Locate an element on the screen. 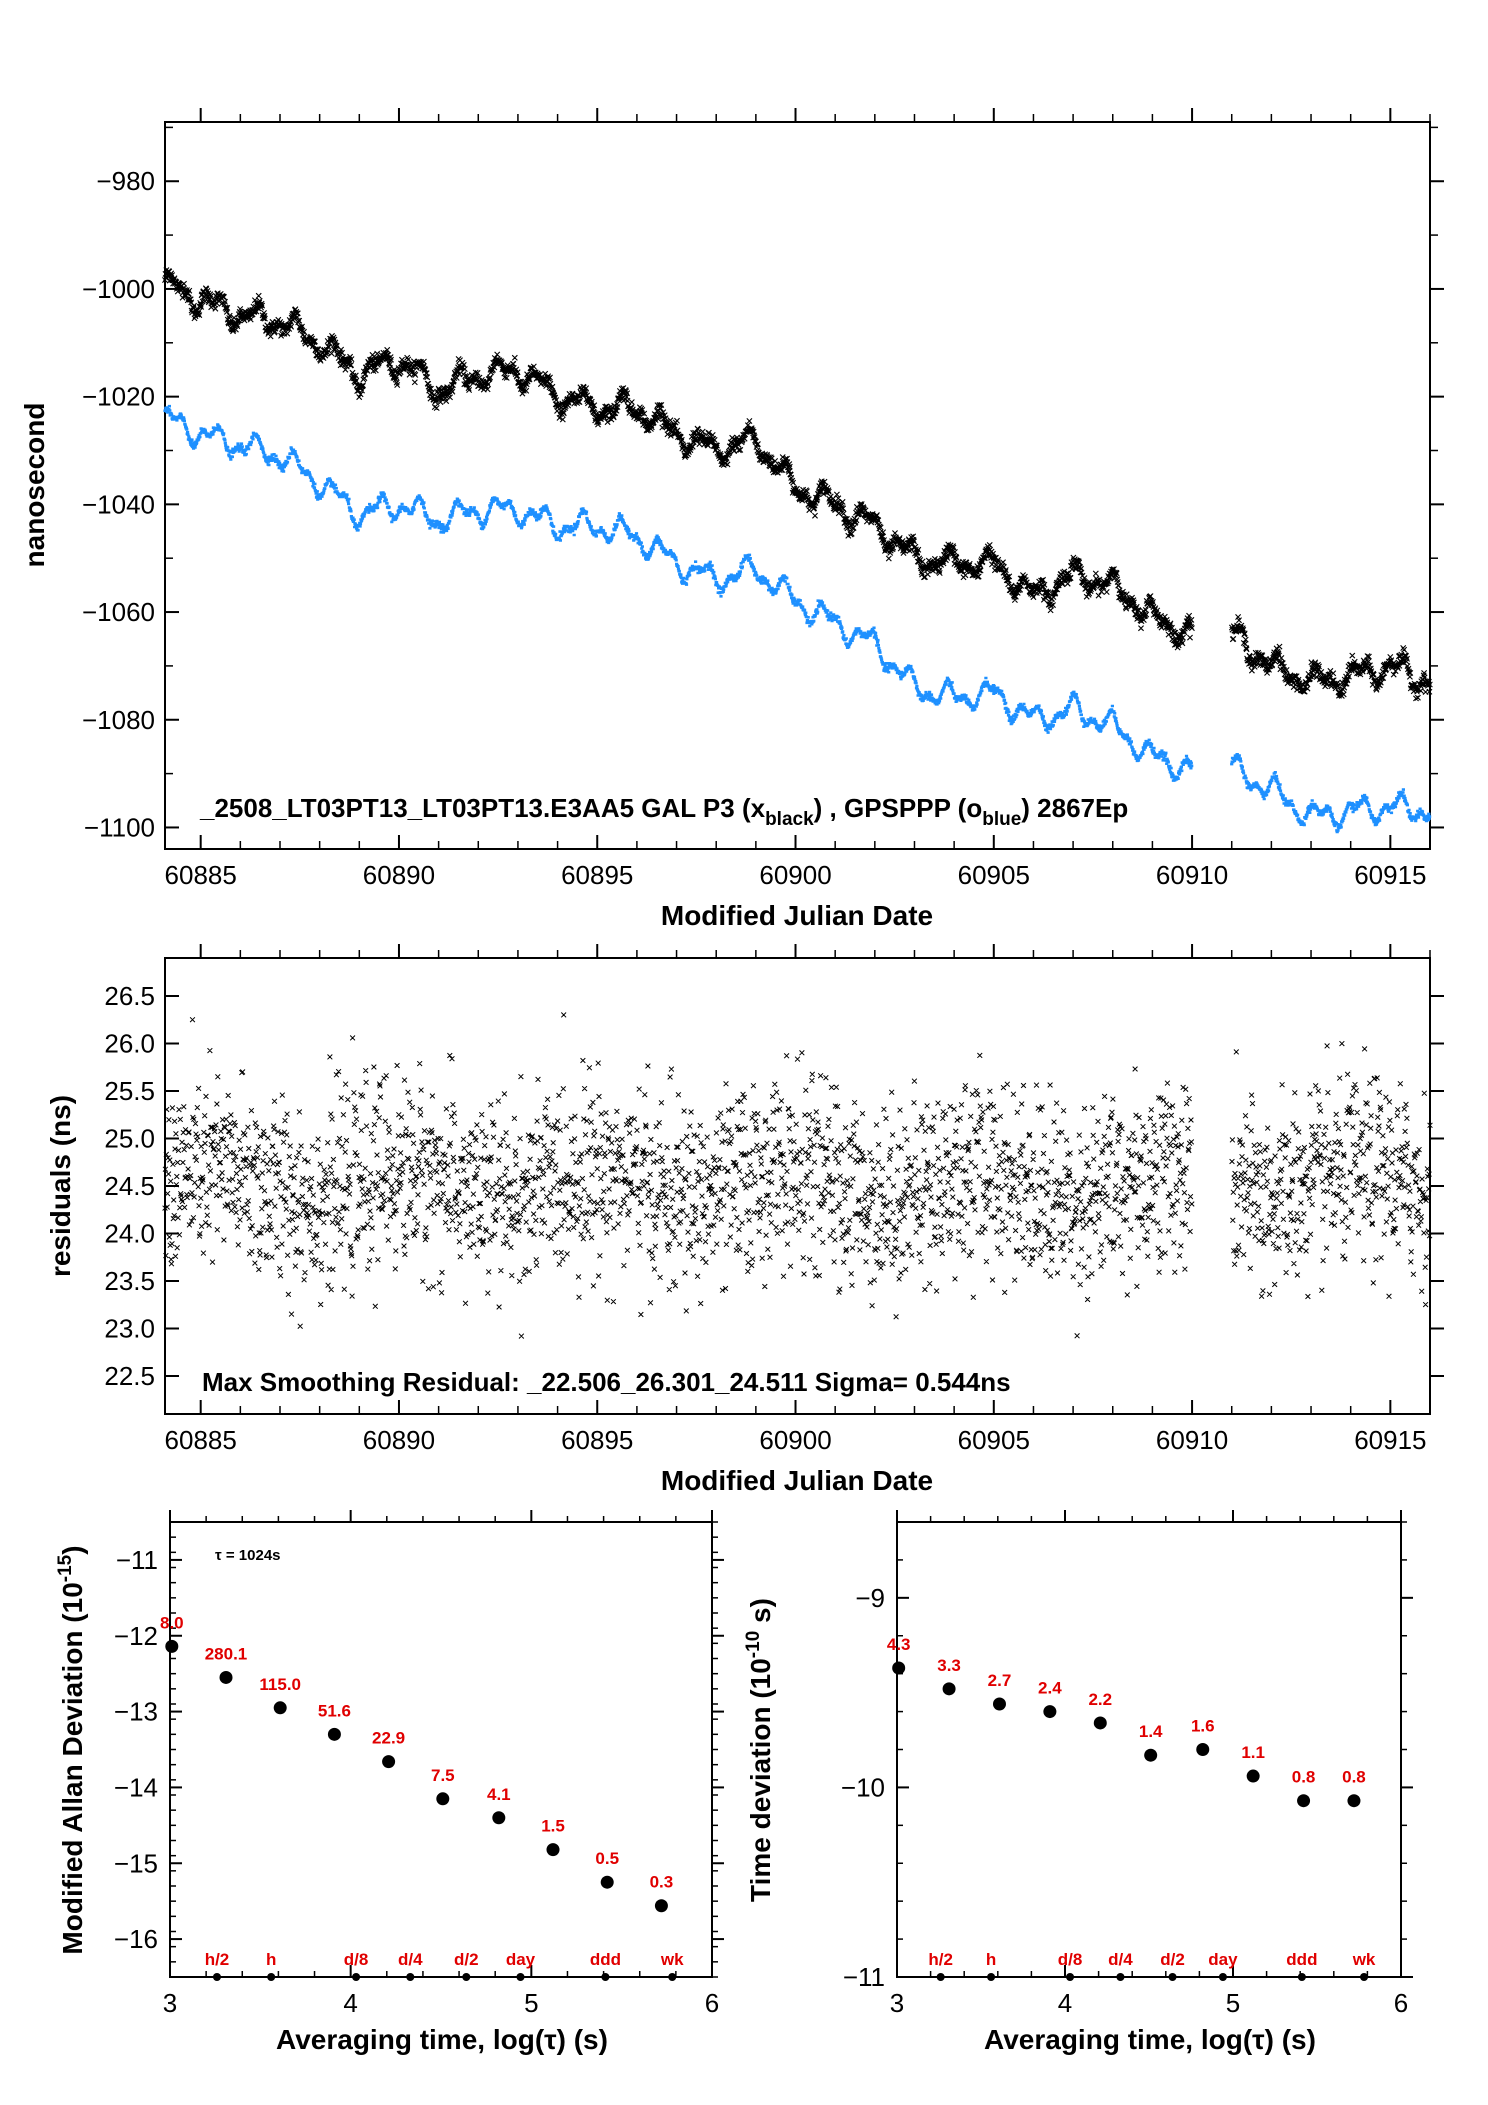  allan-point-label: 1.5 is located at coordinates (553, 1826).